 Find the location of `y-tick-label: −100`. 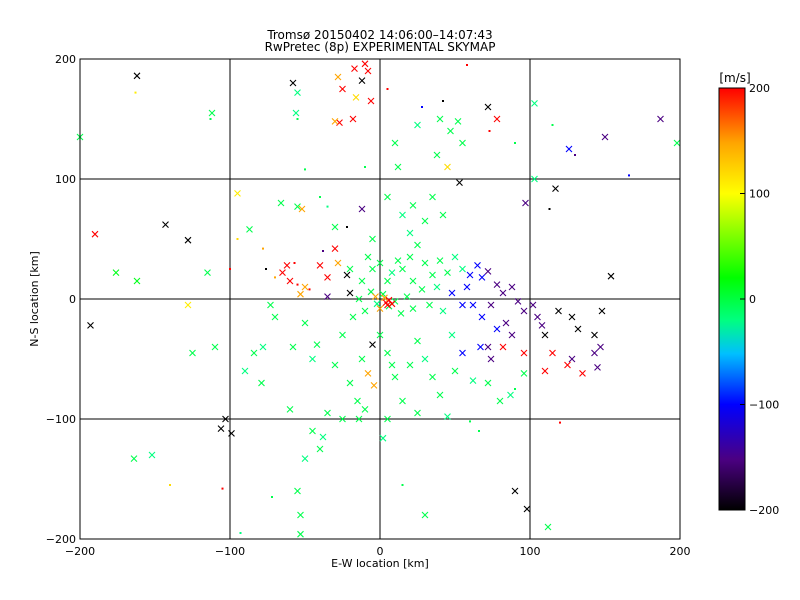

y-tick-label: −100 is located at coordinates (61, 419).